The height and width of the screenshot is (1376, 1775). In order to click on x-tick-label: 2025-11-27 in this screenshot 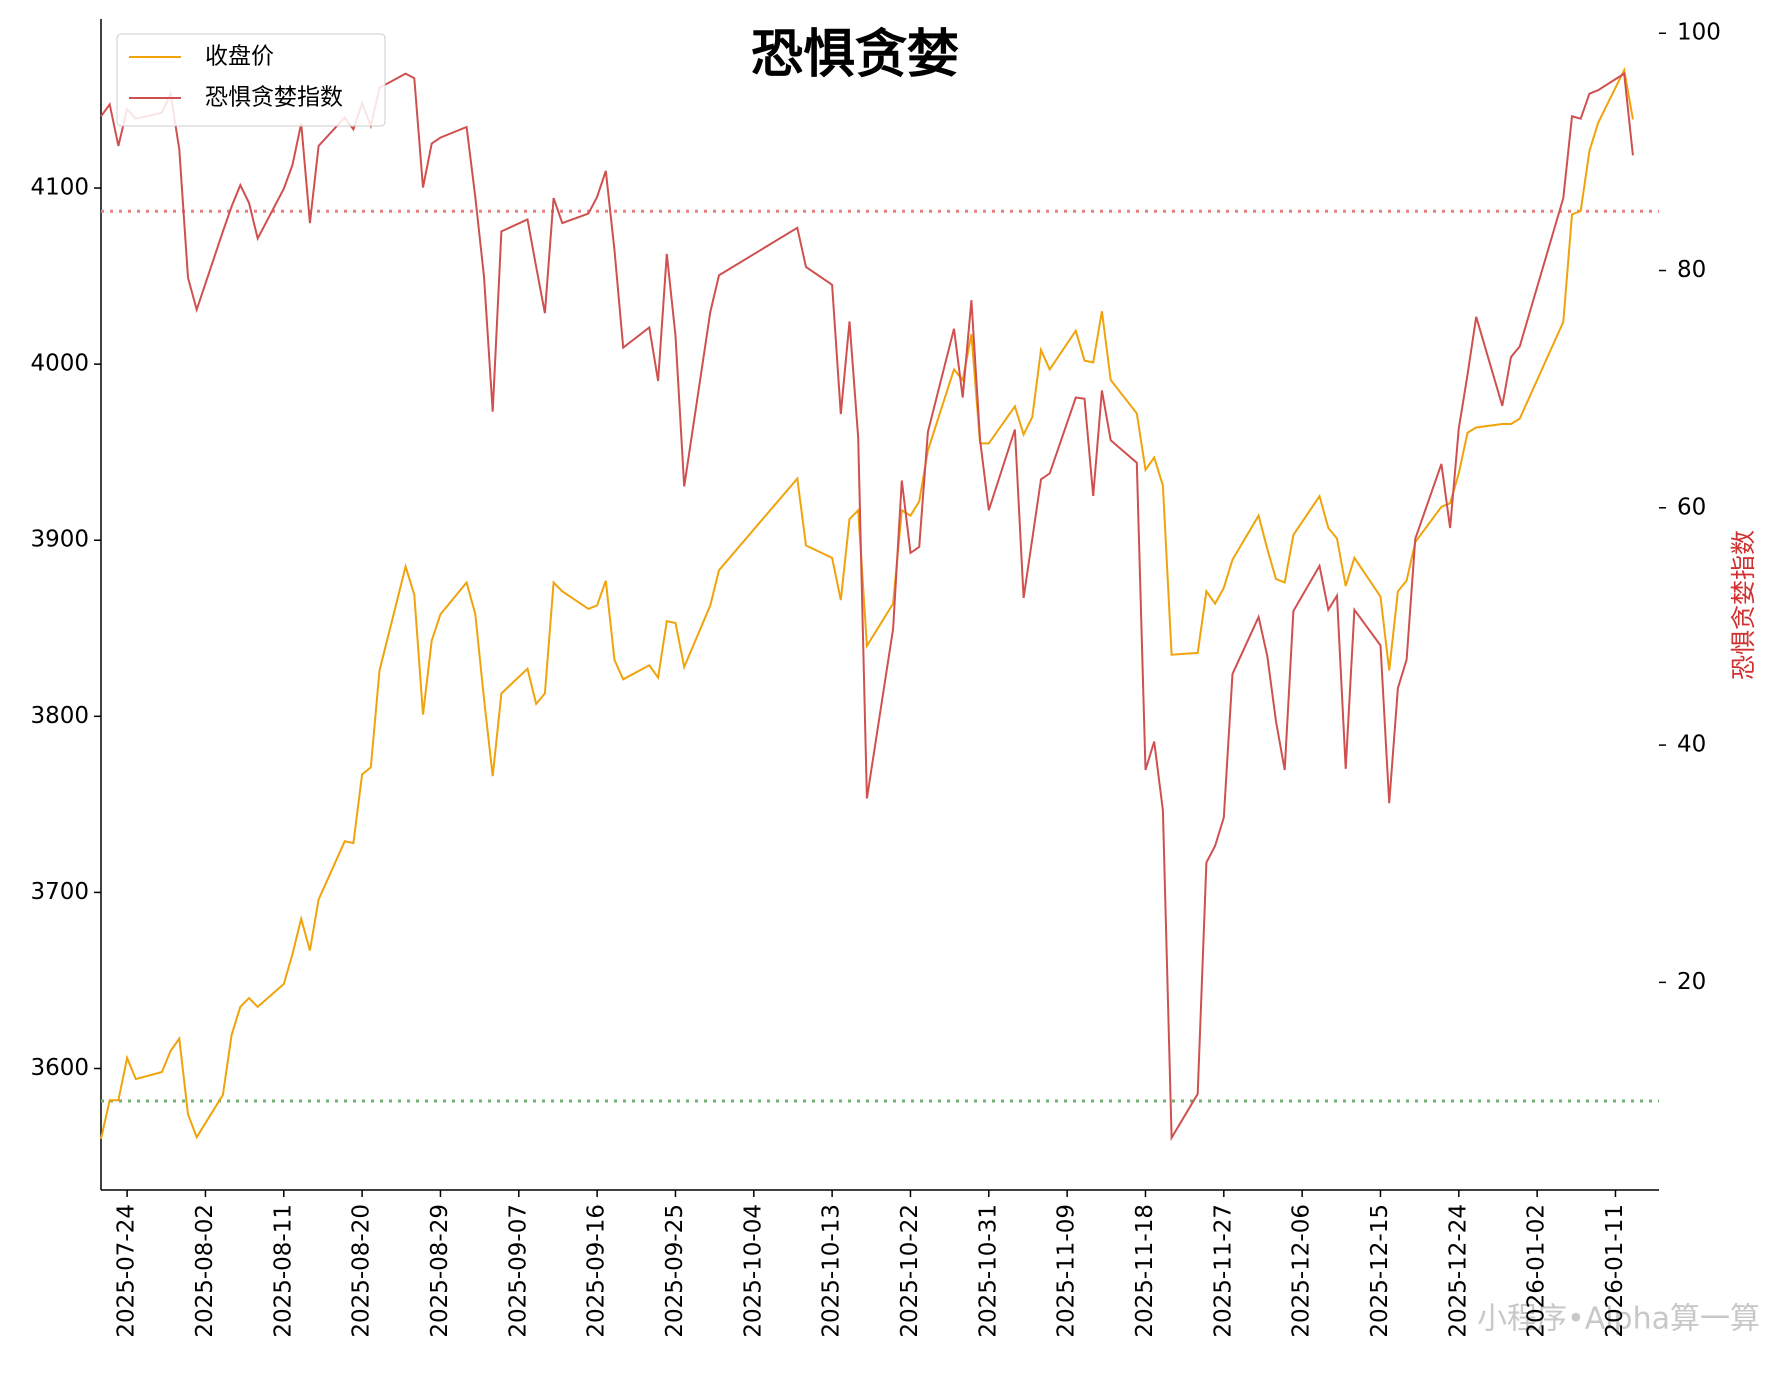, I will do `click(1223, 1271)`.